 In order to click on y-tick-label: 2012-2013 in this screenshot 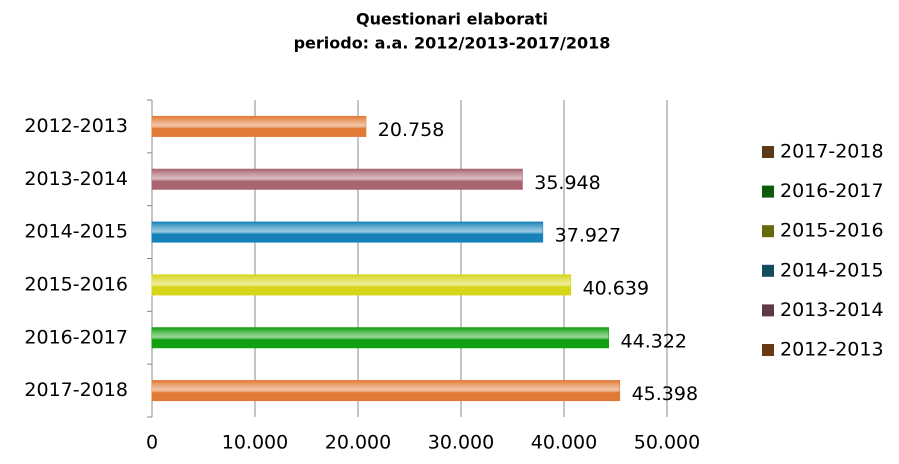, I will do `click(76, 126)`.